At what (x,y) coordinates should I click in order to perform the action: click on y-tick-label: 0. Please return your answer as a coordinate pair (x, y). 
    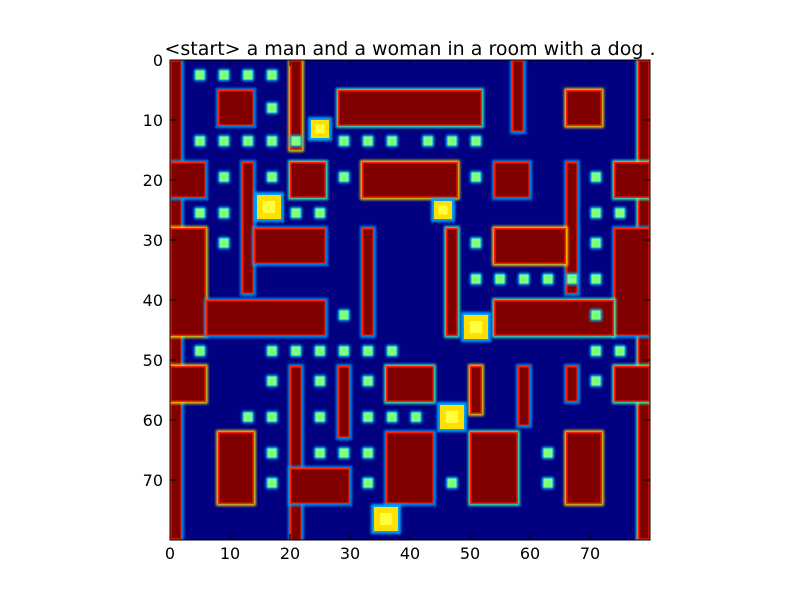
    Looking at the image, I should click on (158, 60).